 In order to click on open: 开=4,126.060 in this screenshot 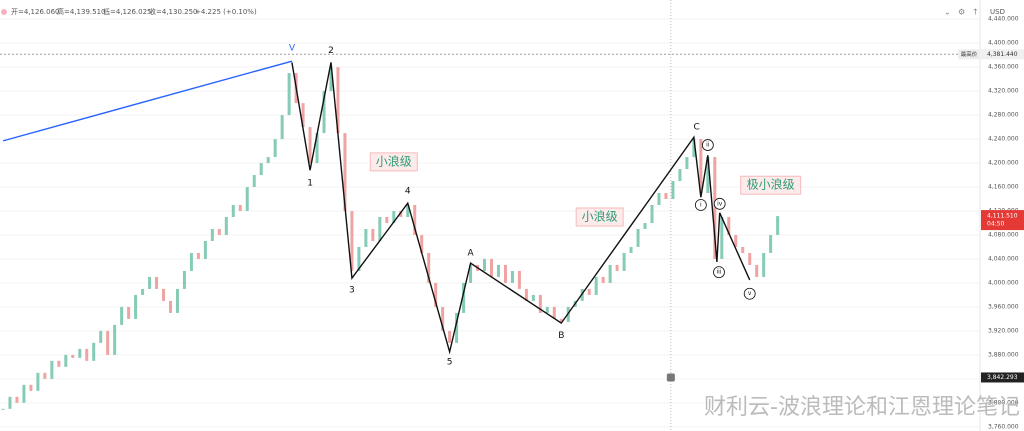, I will do `click(35, 12)`.